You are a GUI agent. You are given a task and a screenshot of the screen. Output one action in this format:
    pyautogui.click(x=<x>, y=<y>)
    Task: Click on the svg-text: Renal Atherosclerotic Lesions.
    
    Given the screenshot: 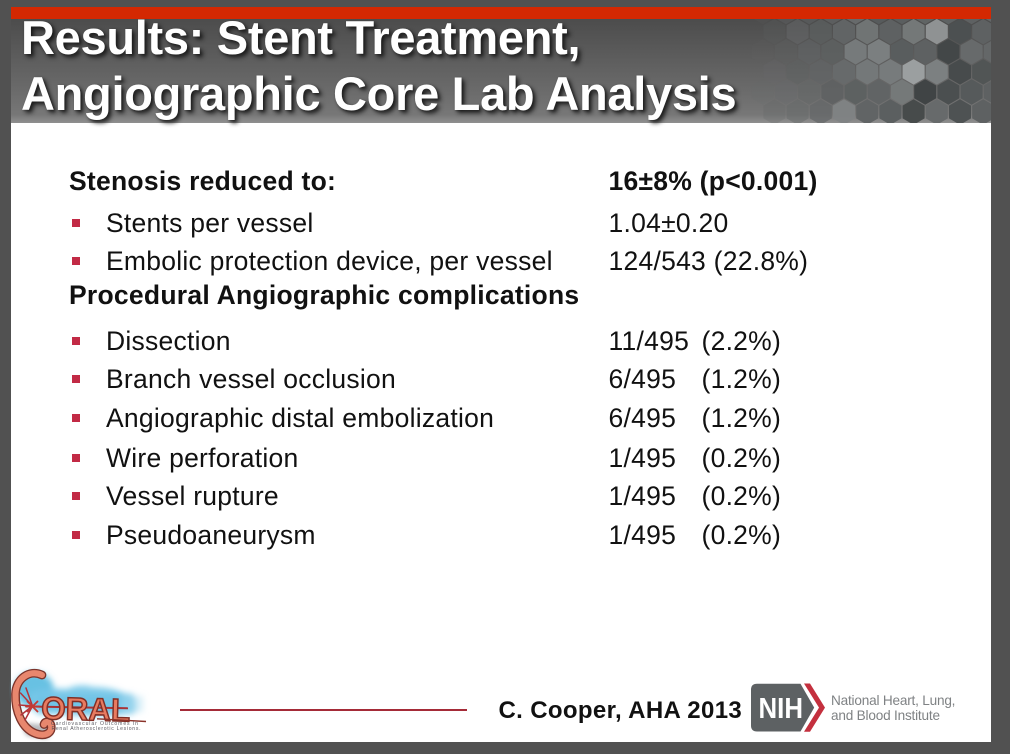 What is the action you would take?
    pyautogui.click(x=96, y=729)
    